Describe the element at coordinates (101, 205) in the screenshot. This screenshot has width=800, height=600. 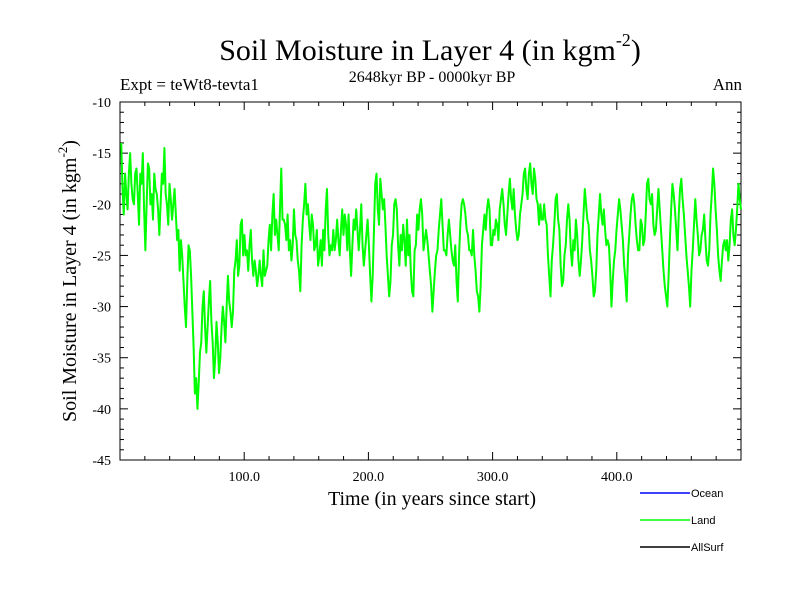
I see `y-tick-label: -20` at that location.